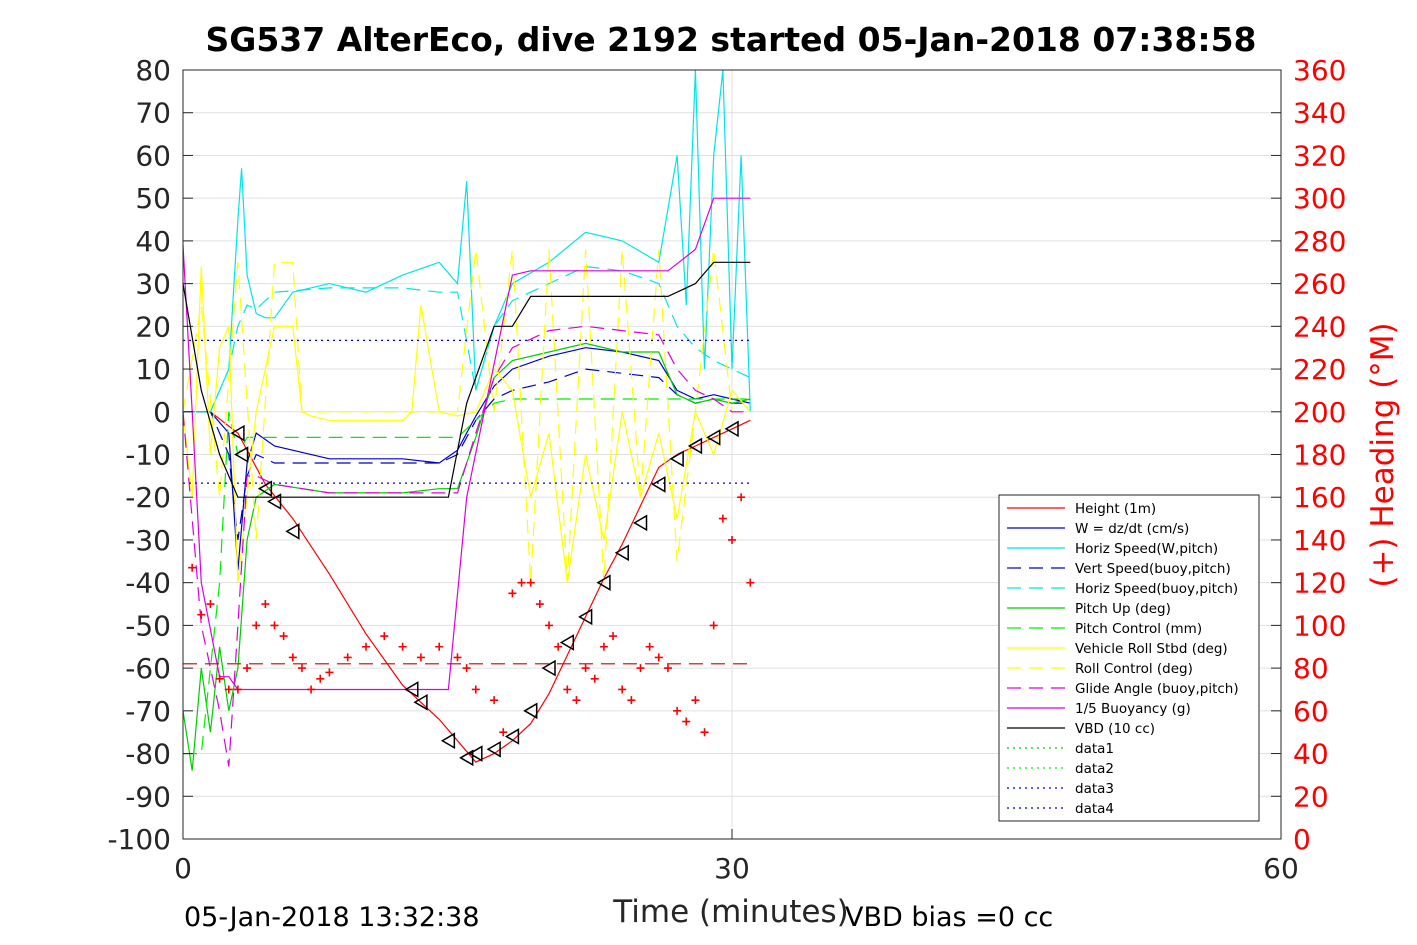  Describe the element at coordinates (1133, 709) in the screenshot. I see `legend-label: 1/5 Buoyancy (g)` at that location.